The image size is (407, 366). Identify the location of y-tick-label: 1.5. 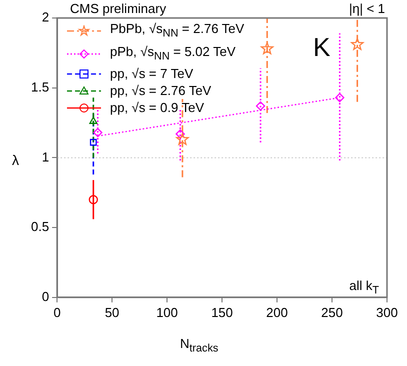
(40, 86).